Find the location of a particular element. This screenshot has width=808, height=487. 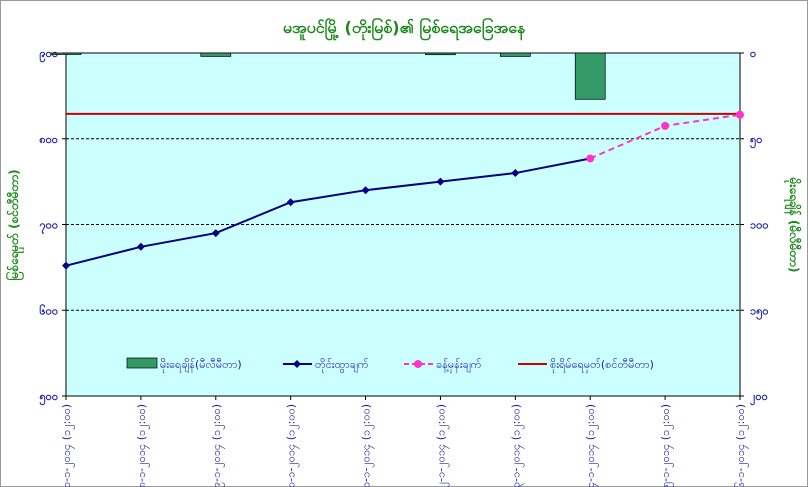

right-tick-label: ၅၀ is located at coordinates (756, 141).